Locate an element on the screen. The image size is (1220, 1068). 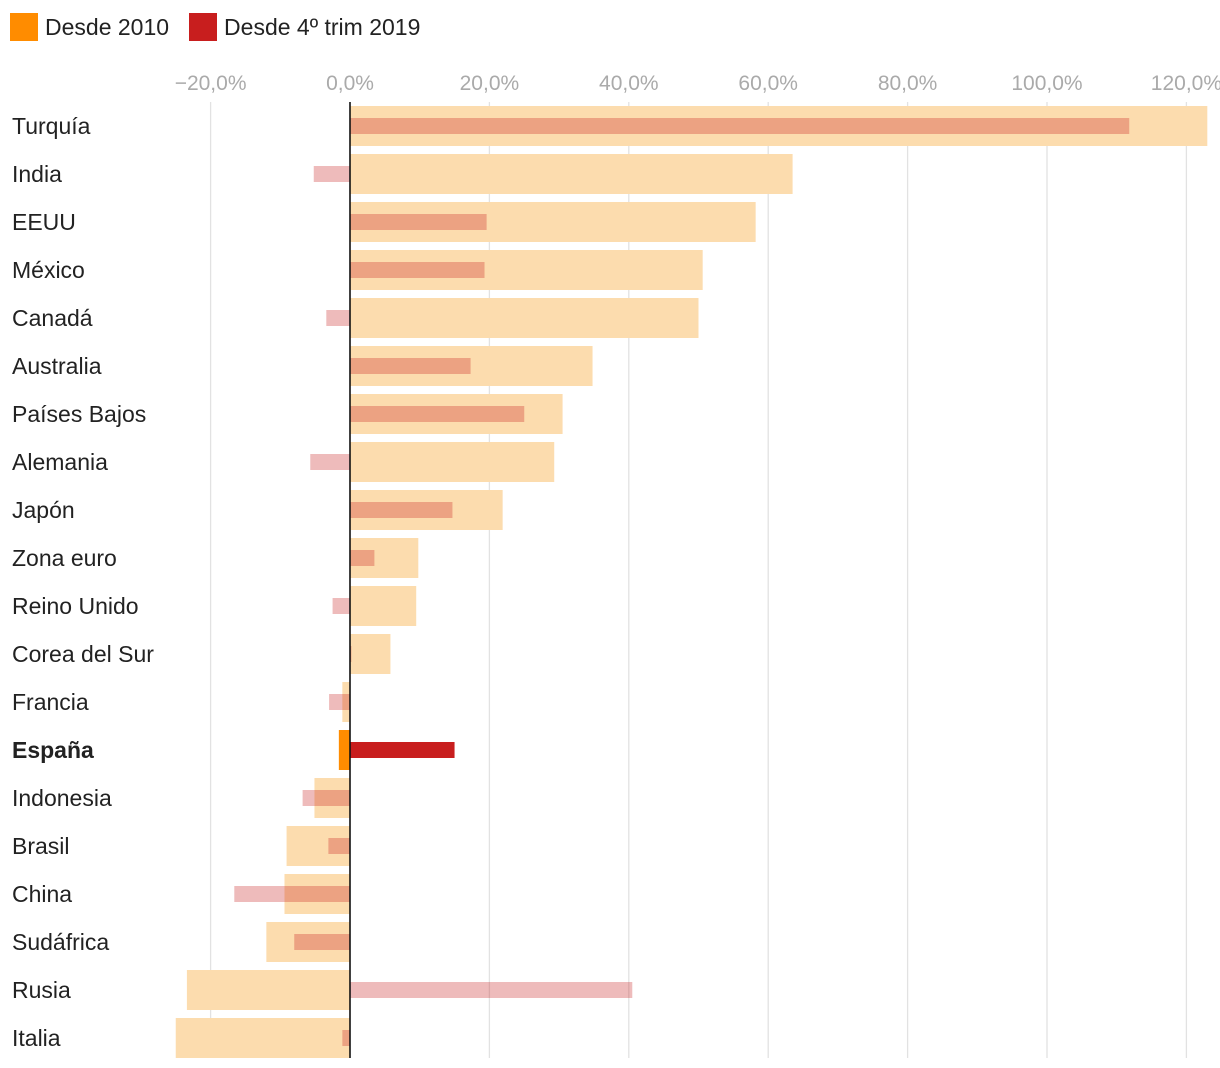
category-label: España is located at coordinates (53, 750).